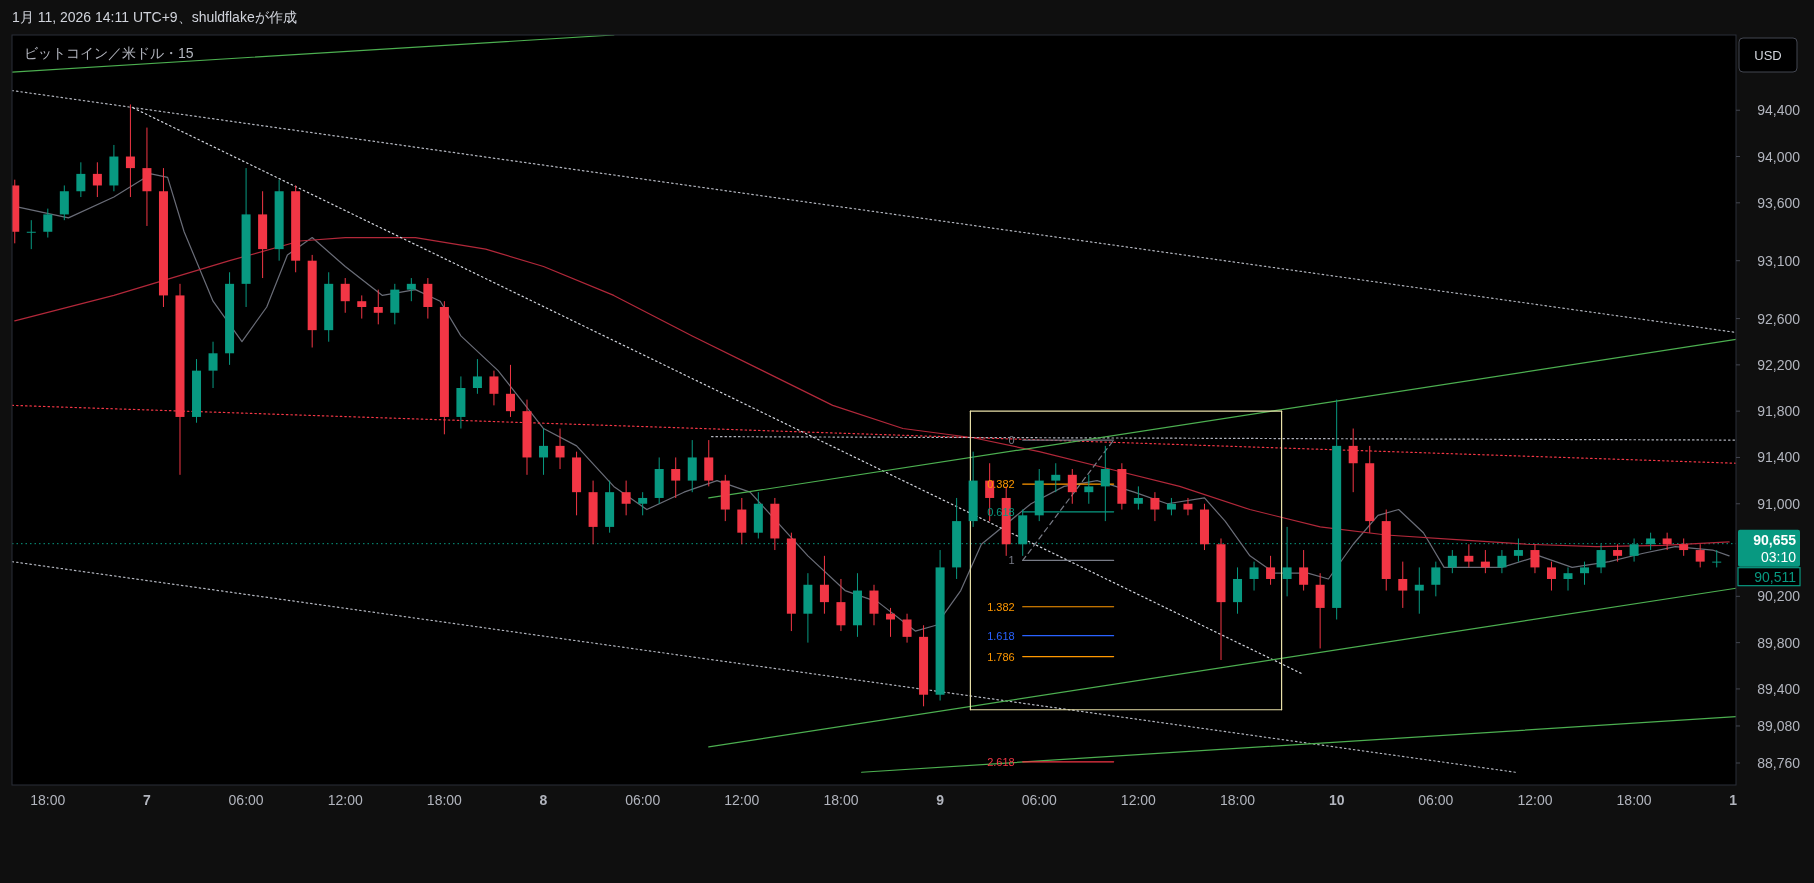  What do you see at coordinates (1779, 110) in the screenshot?
I see `y-tick-label: 94,400` at bounding box center [1779, 110].